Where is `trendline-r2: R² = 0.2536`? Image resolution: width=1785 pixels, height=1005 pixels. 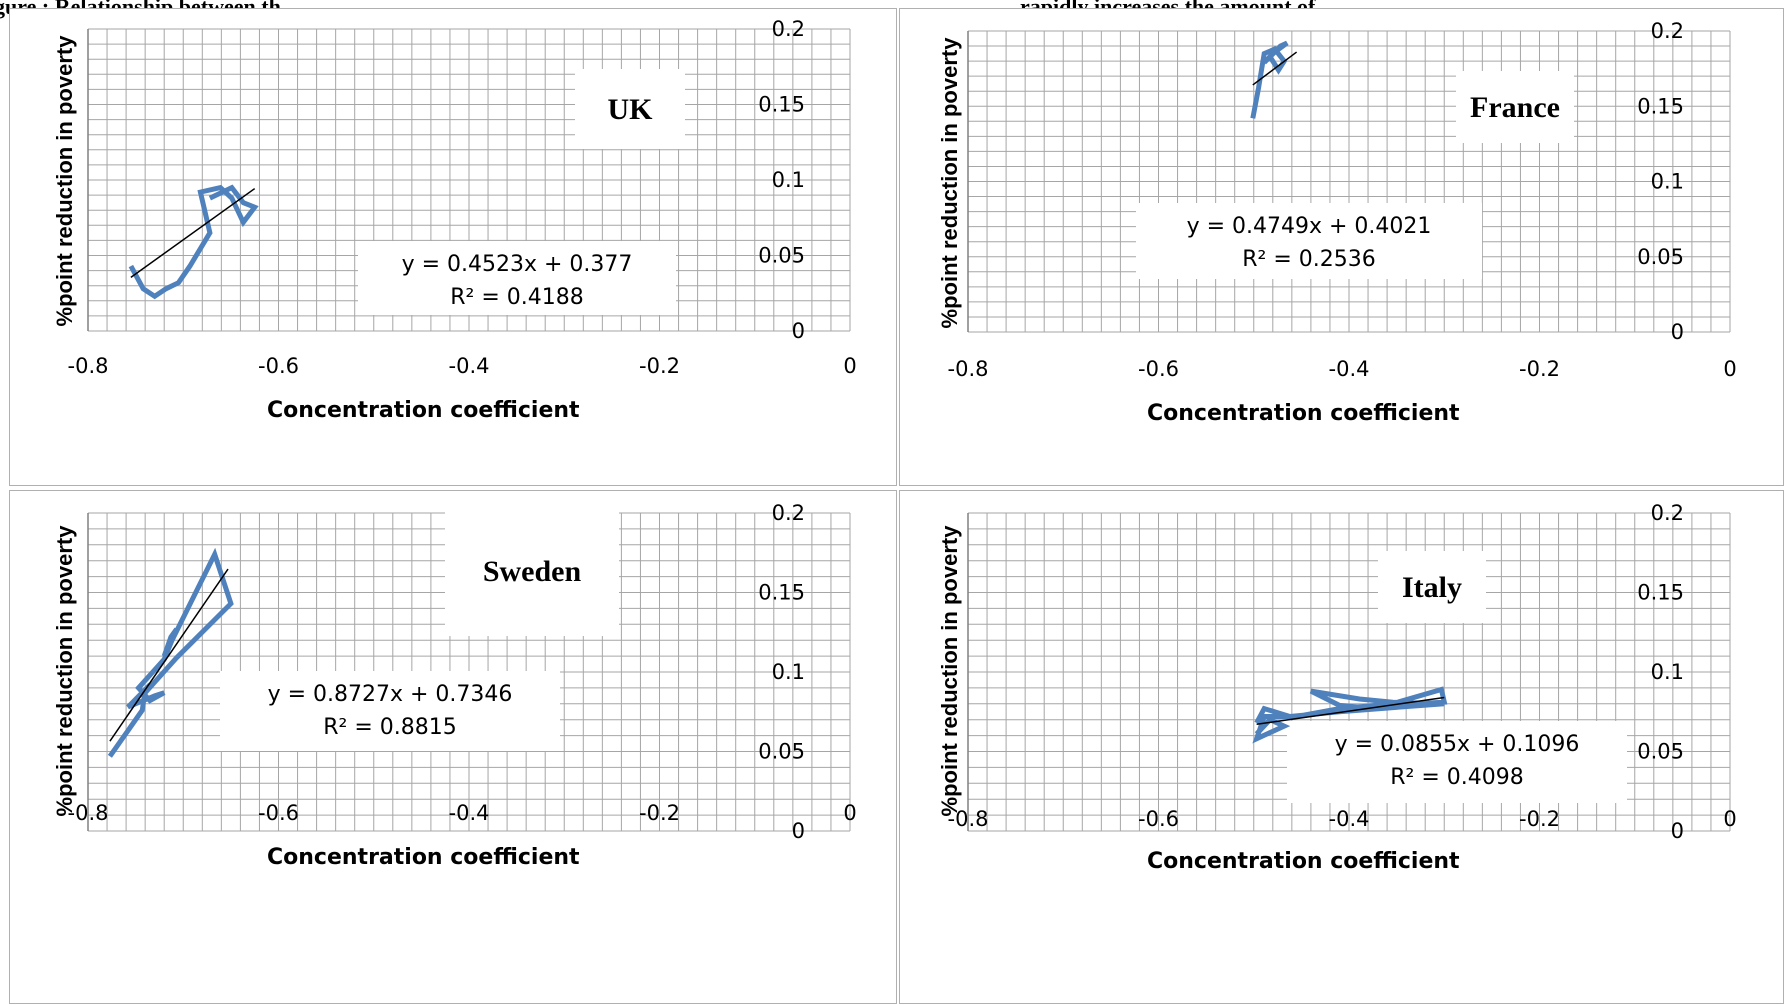 trendline-r2: R² = 0.2536 is located at coordinates (1309, 259).